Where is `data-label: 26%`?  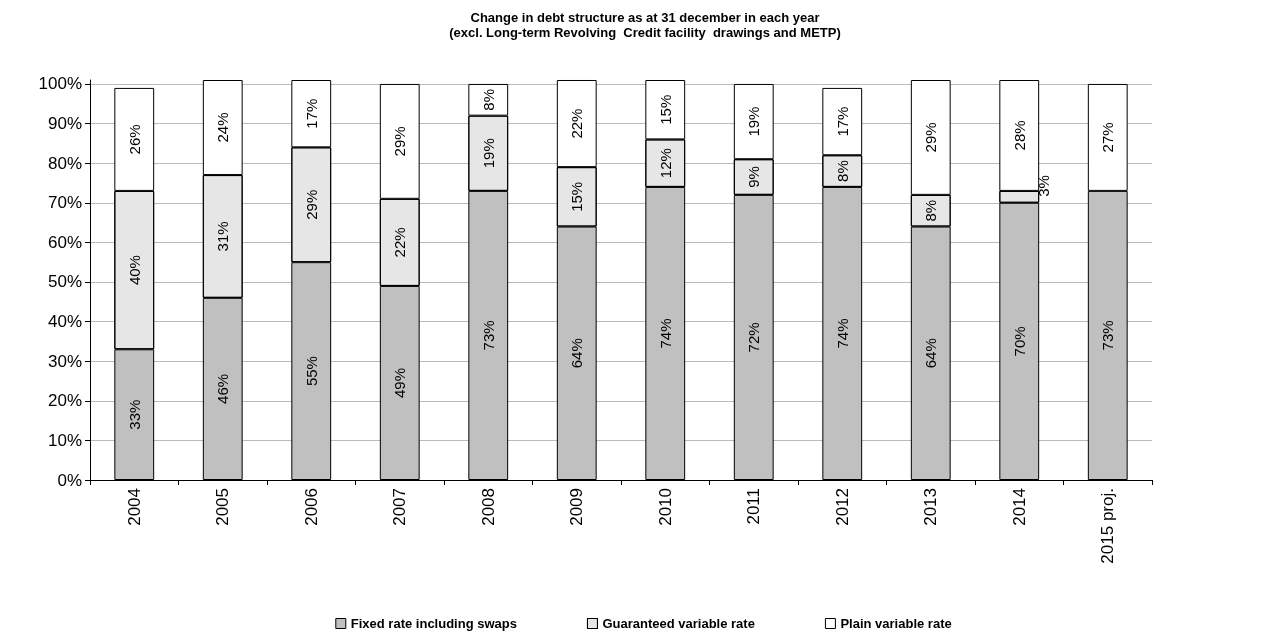 data-label: 26% is located at coordinates (134, 139).